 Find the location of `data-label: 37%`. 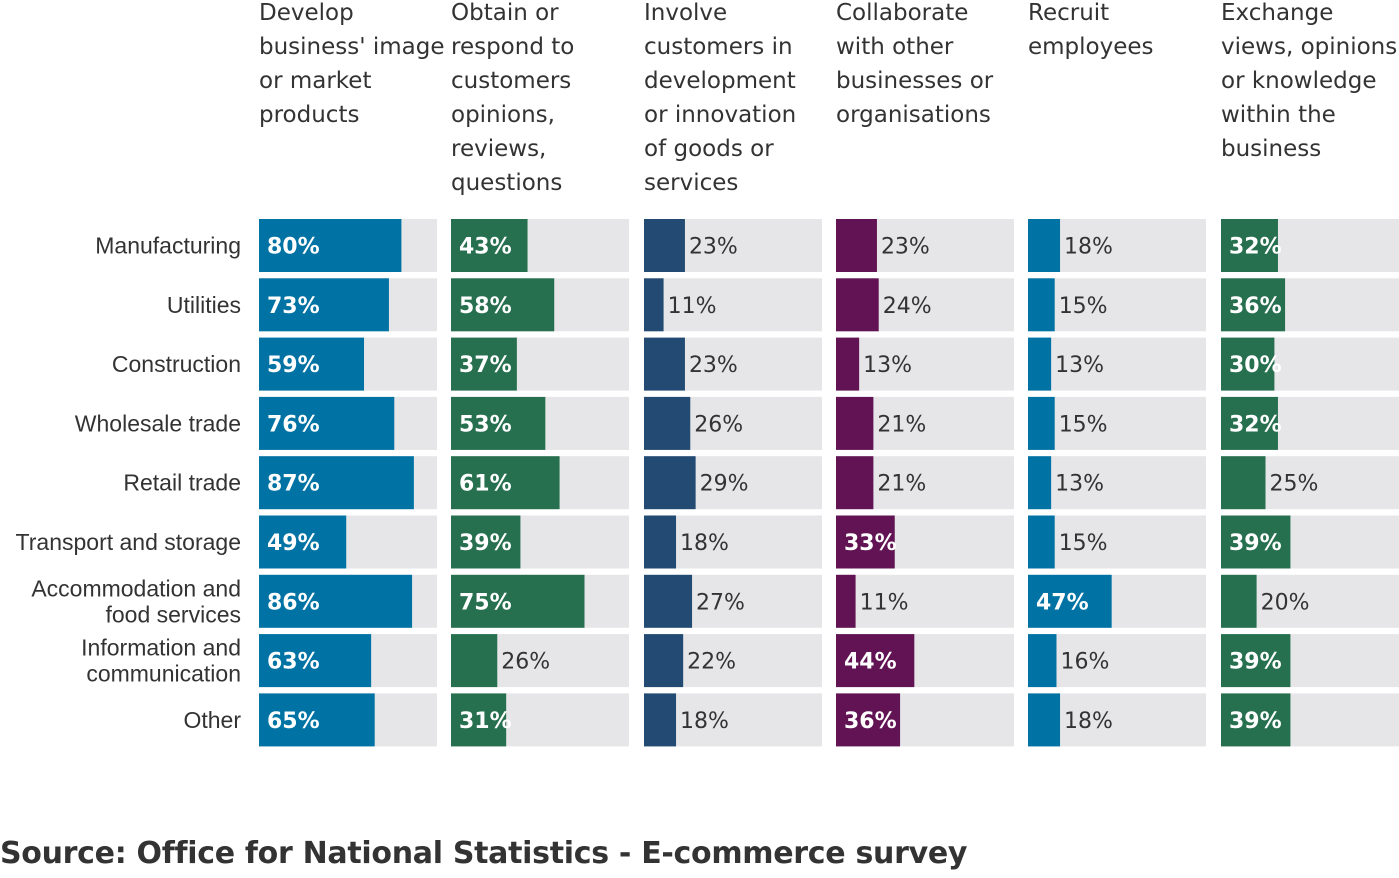

data-label: 37% is located at coordinates (485, 365).